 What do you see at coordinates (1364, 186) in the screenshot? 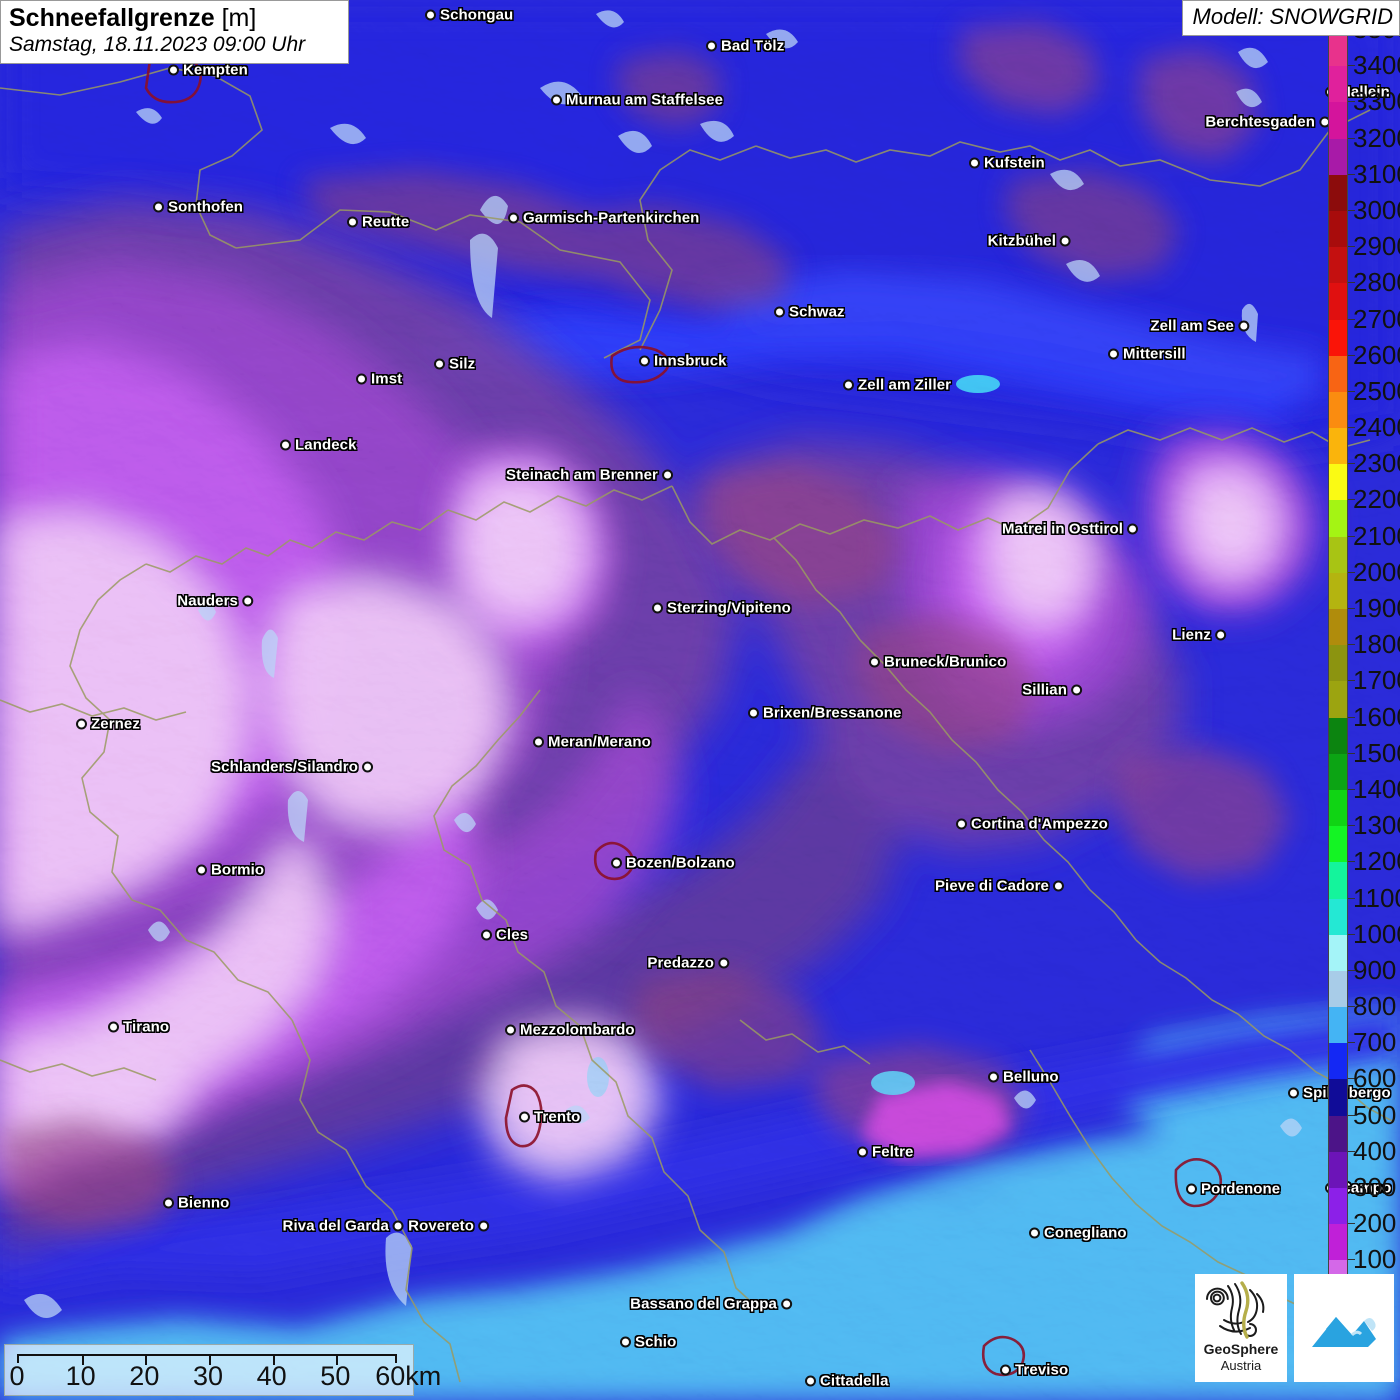
I see `legend-row: 3100` at bounding box center [1364, 186].